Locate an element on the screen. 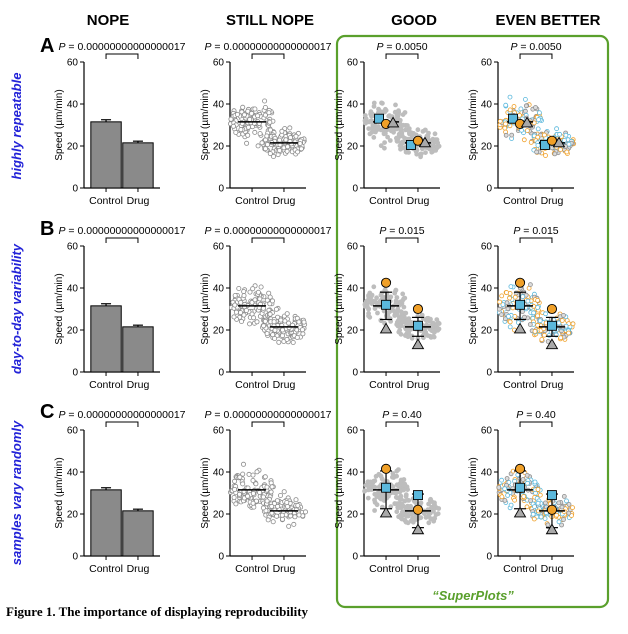  x-tick-label: Drug is located at coordinates (418, 201).